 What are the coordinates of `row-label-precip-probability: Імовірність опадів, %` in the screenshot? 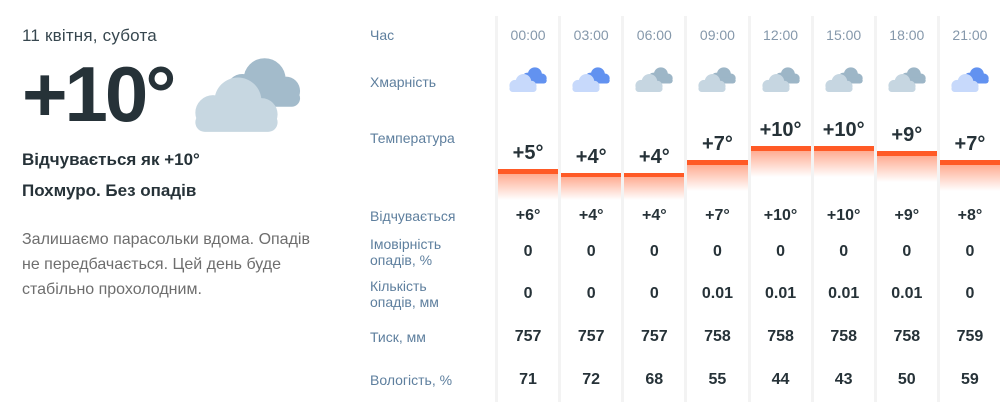 It's located at (406, 252).